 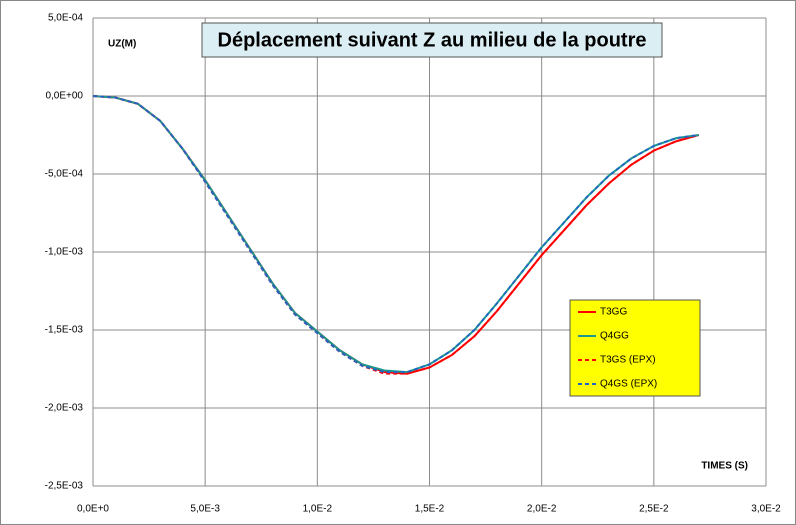 I want to click on y-tick-label: 5,0E-04, so click(x=65, y=18).